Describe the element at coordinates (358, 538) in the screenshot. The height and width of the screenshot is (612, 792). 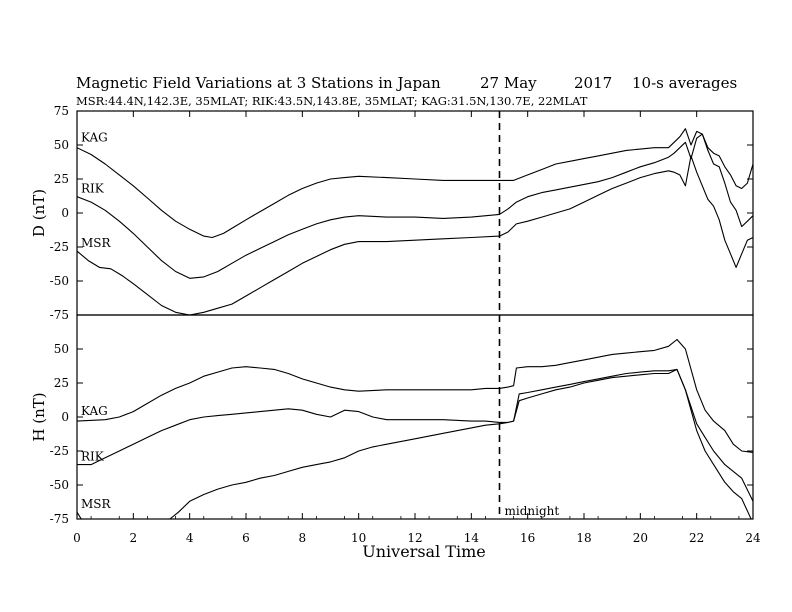
I see `x-tick-label: 10` at that location.